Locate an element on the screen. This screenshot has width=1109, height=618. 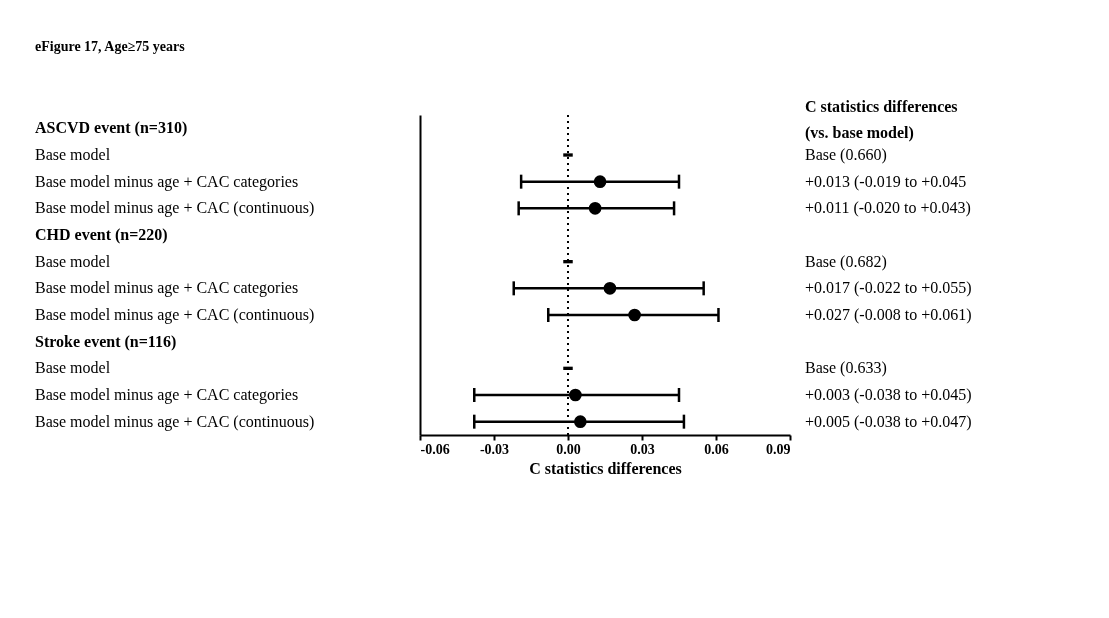
text: Base (0.682) is located at coordinates (846, 261).